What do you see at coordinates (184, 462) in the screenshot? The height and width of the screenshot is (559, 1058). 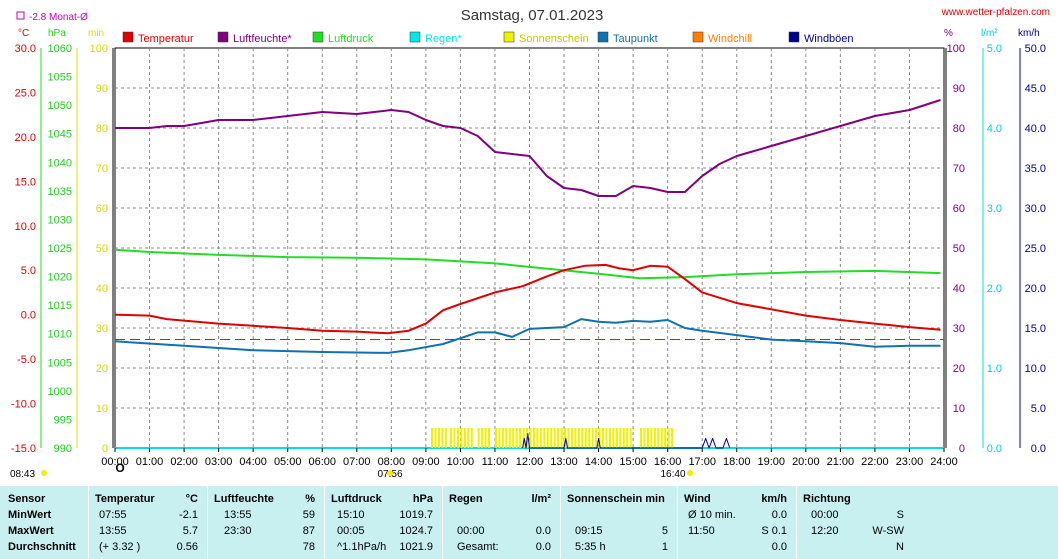 I see `time-tick-label: 02:00` at bounding box center [184, 462].